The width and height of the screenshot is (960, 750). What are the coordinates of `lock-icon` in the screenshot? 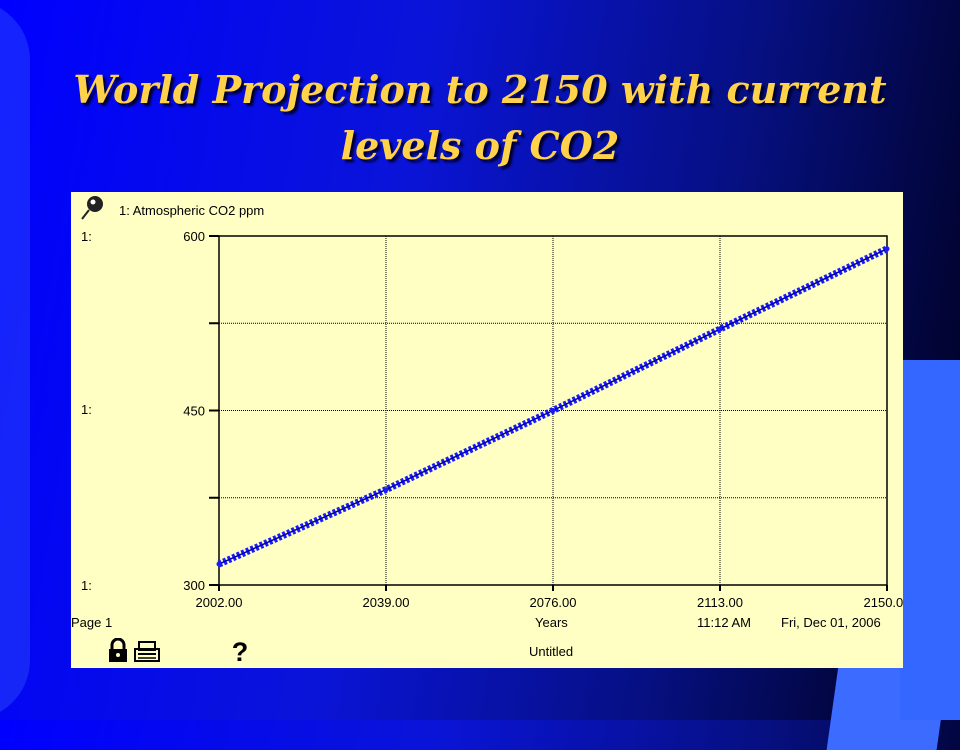 It's located at (118, 651).